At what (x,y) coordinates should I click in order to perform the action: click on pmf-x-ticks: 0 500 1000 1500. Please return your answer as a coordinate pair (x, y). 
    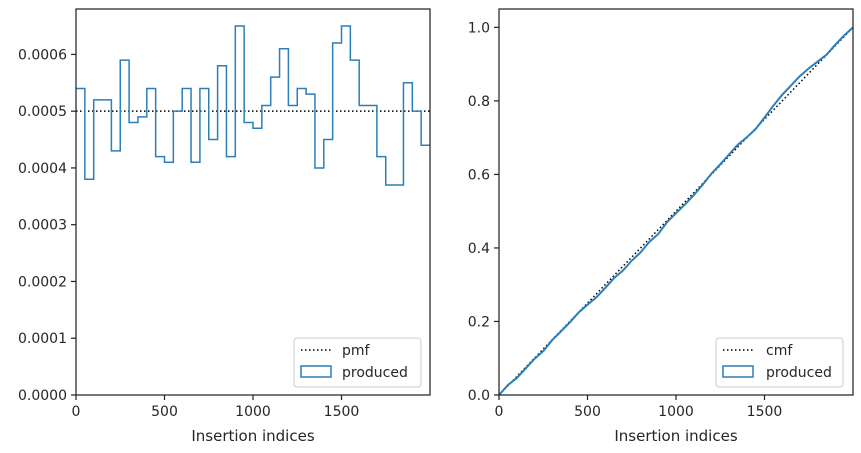
    Looking at the image, I should click on (216, 407).